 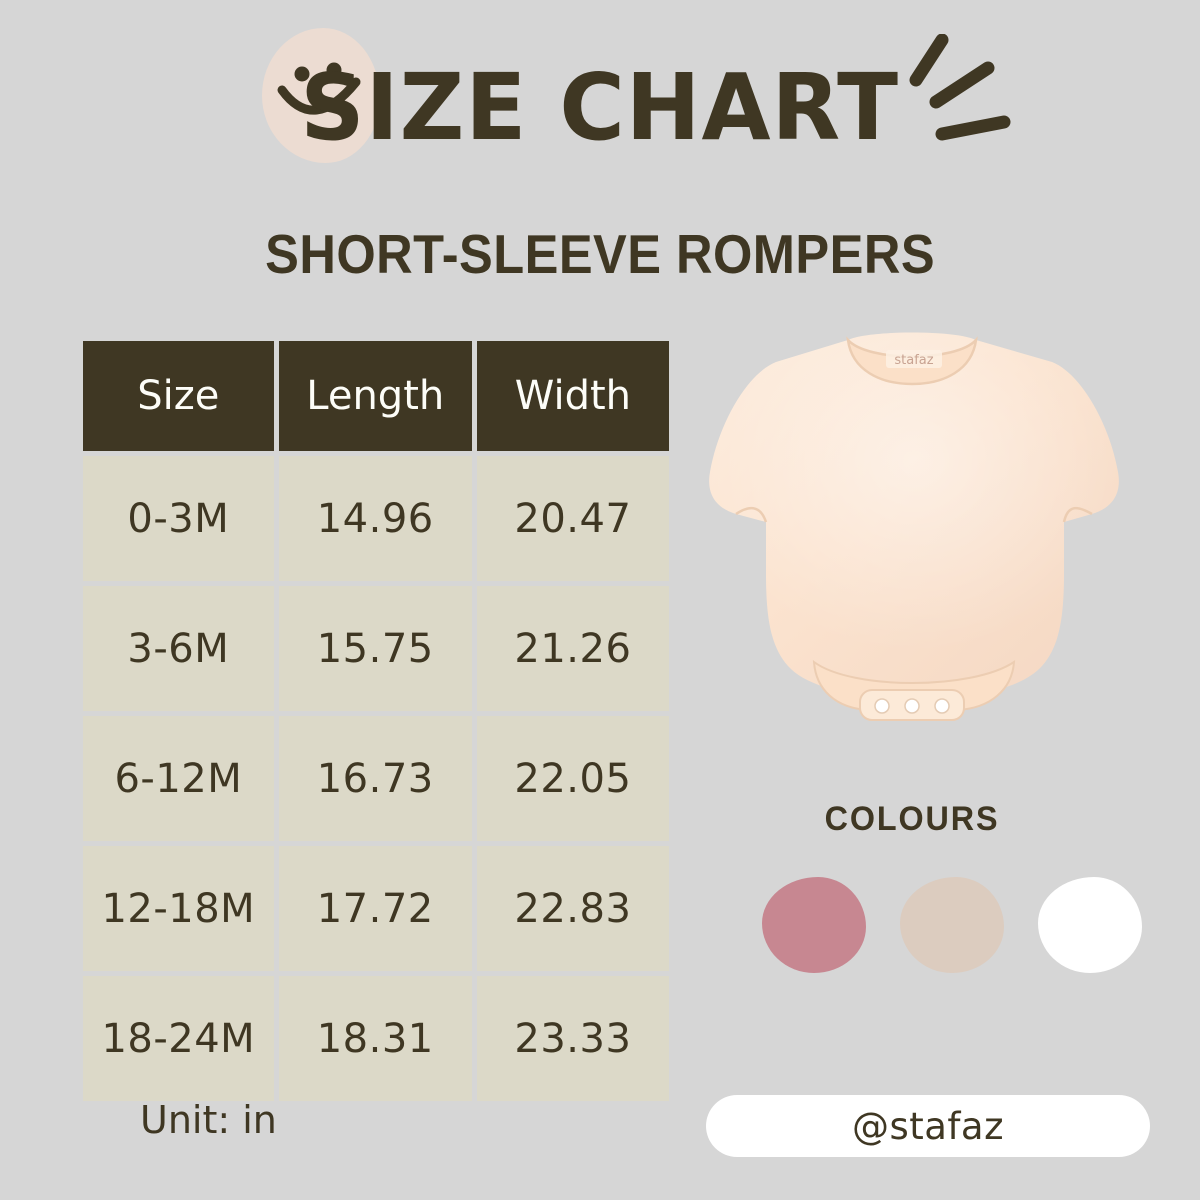 I want to click on romper-illustration: stafaz, so click(x=914, y=526).